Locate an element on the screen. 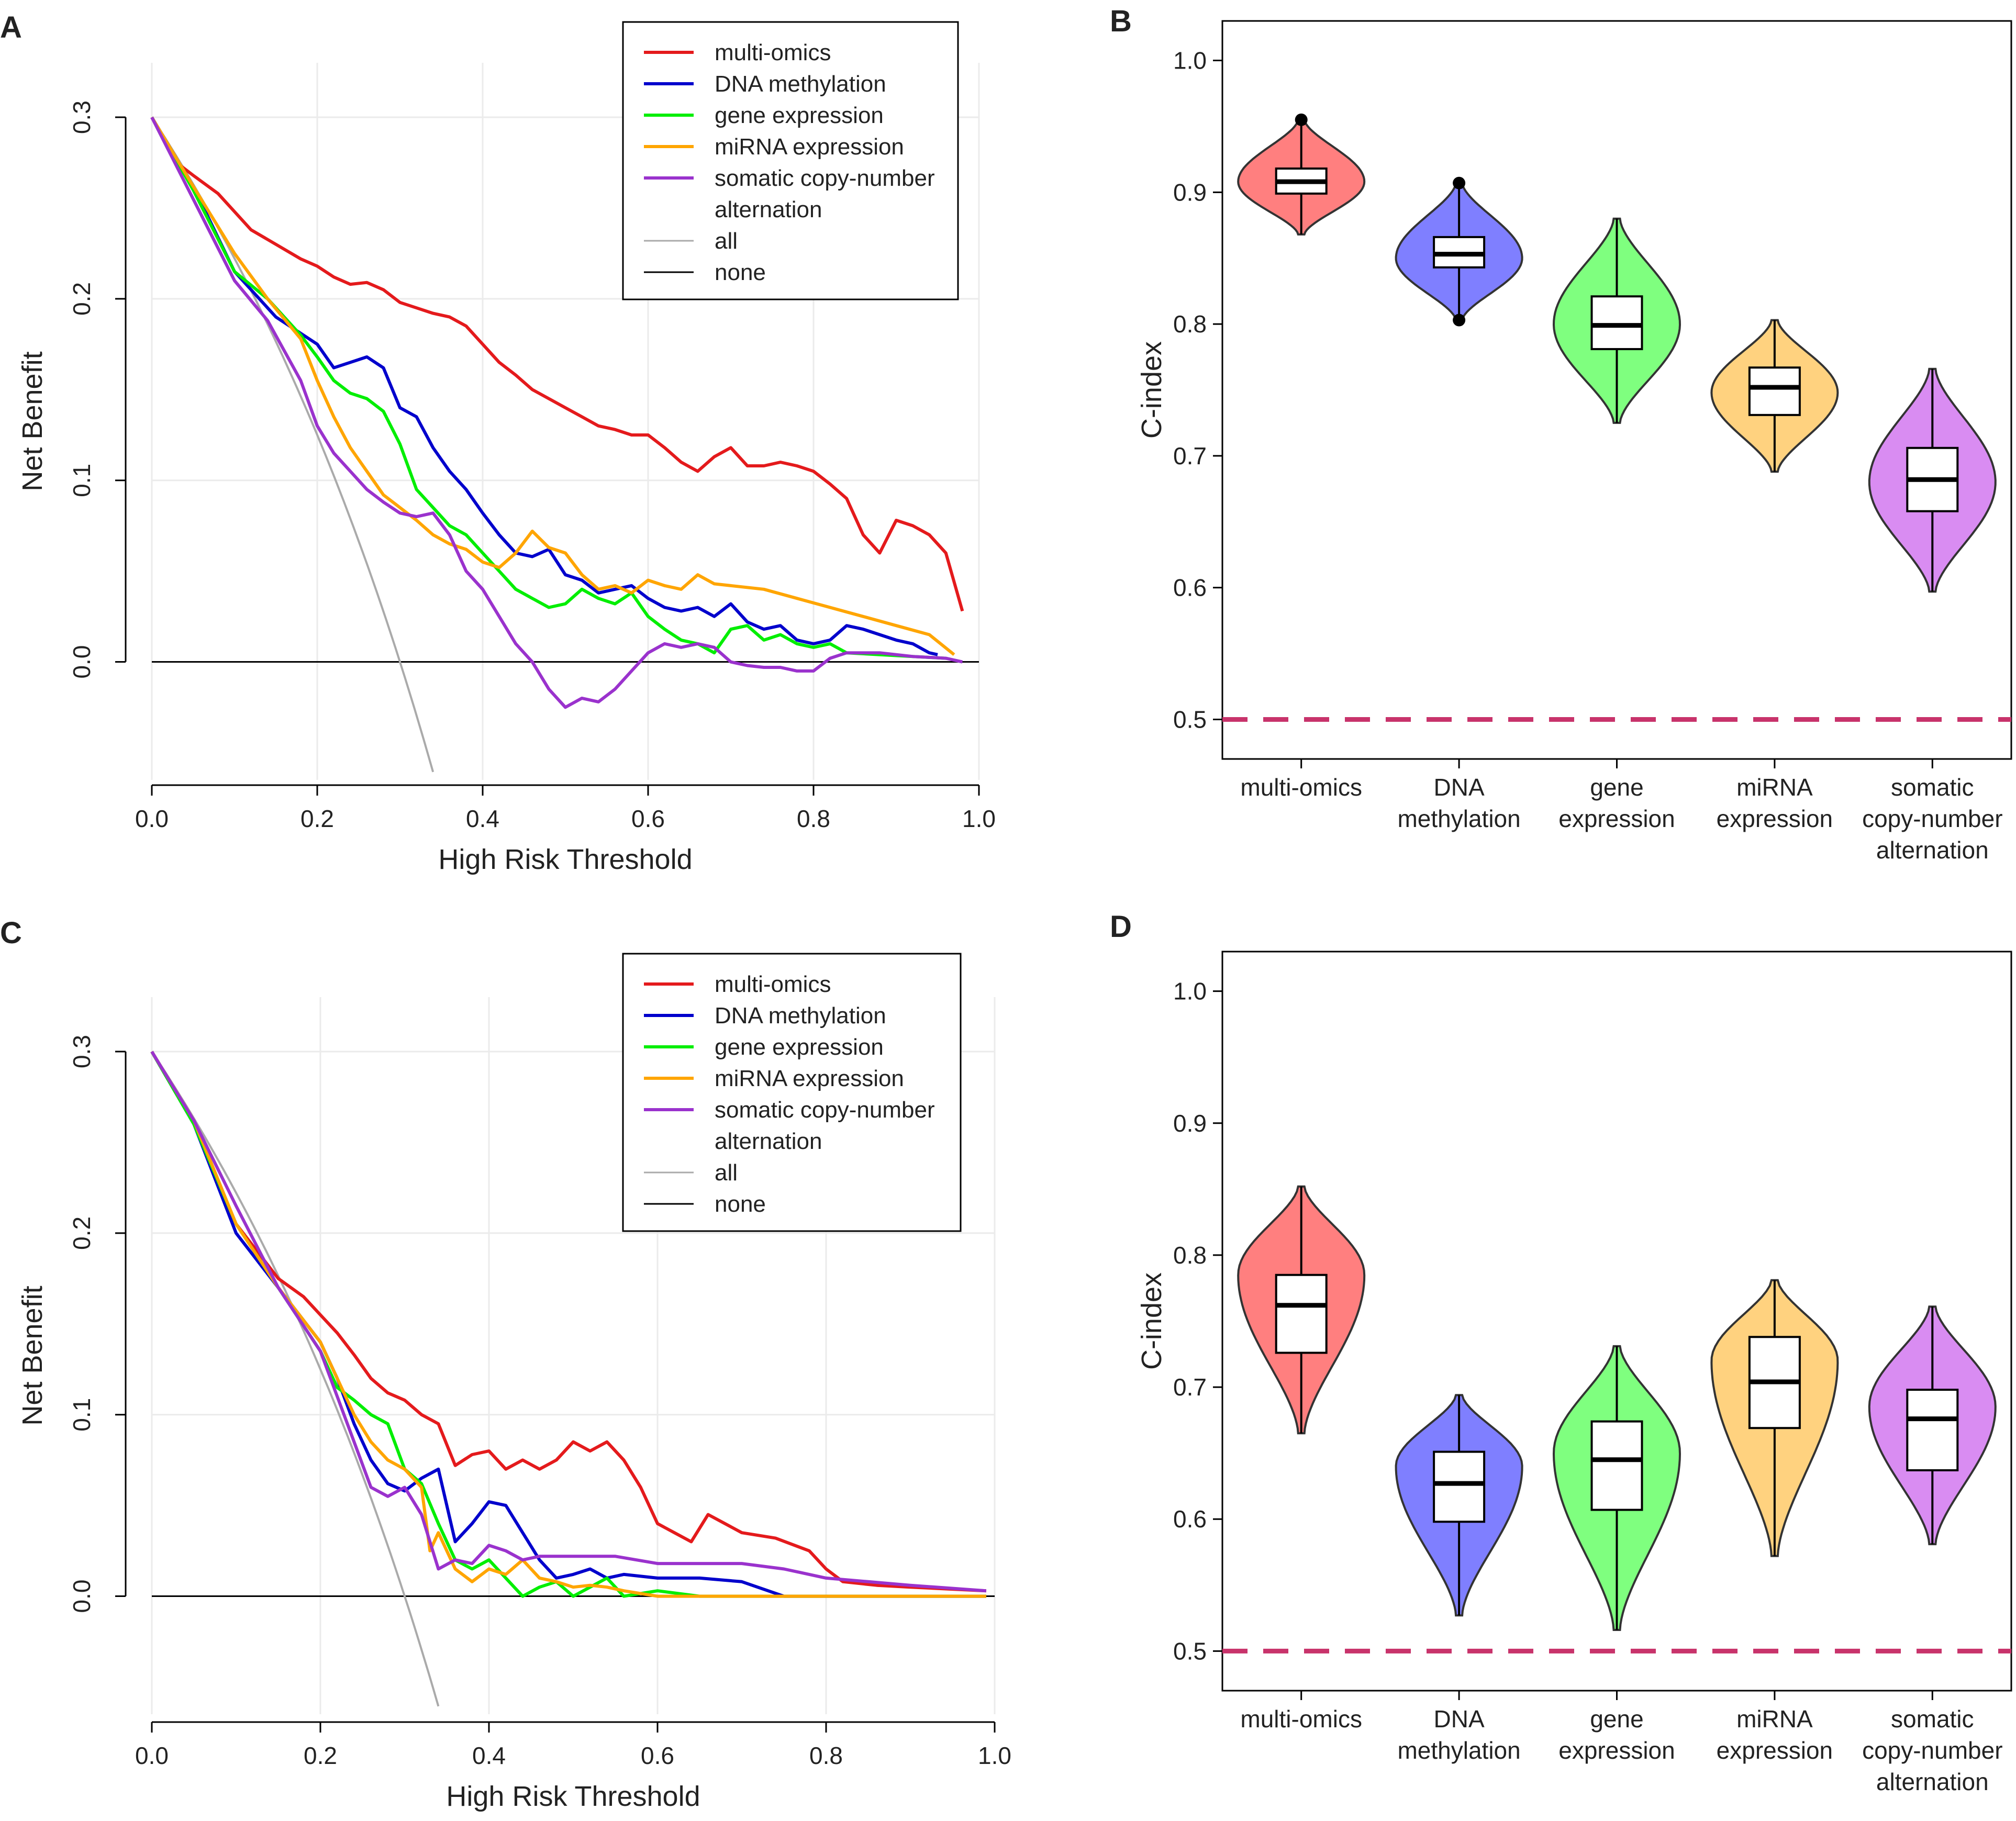  y-tick-label: 0.6 is located at coordinates (1190, 587).